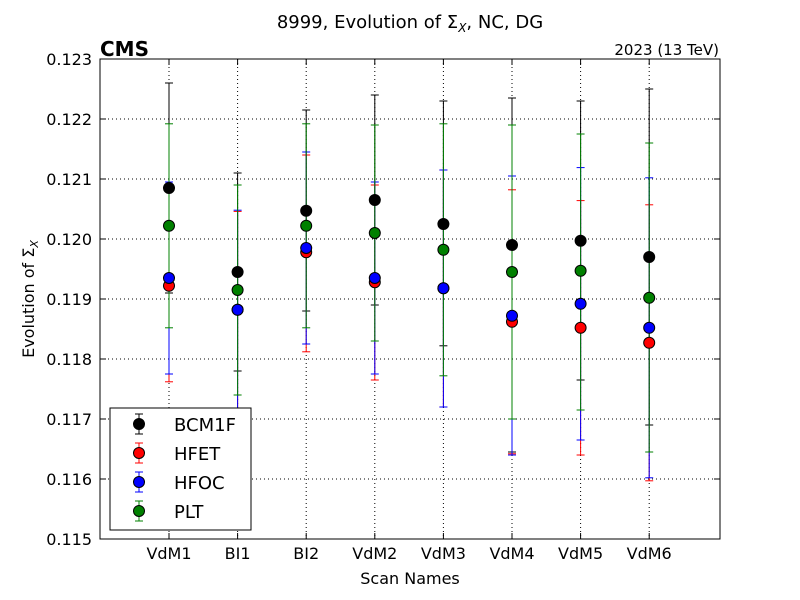 This screenshot has height=600, width=800. Describe the element at coordinates (69, 119) in the screenshot. I see `y-tick-label: 0.122` at that location.